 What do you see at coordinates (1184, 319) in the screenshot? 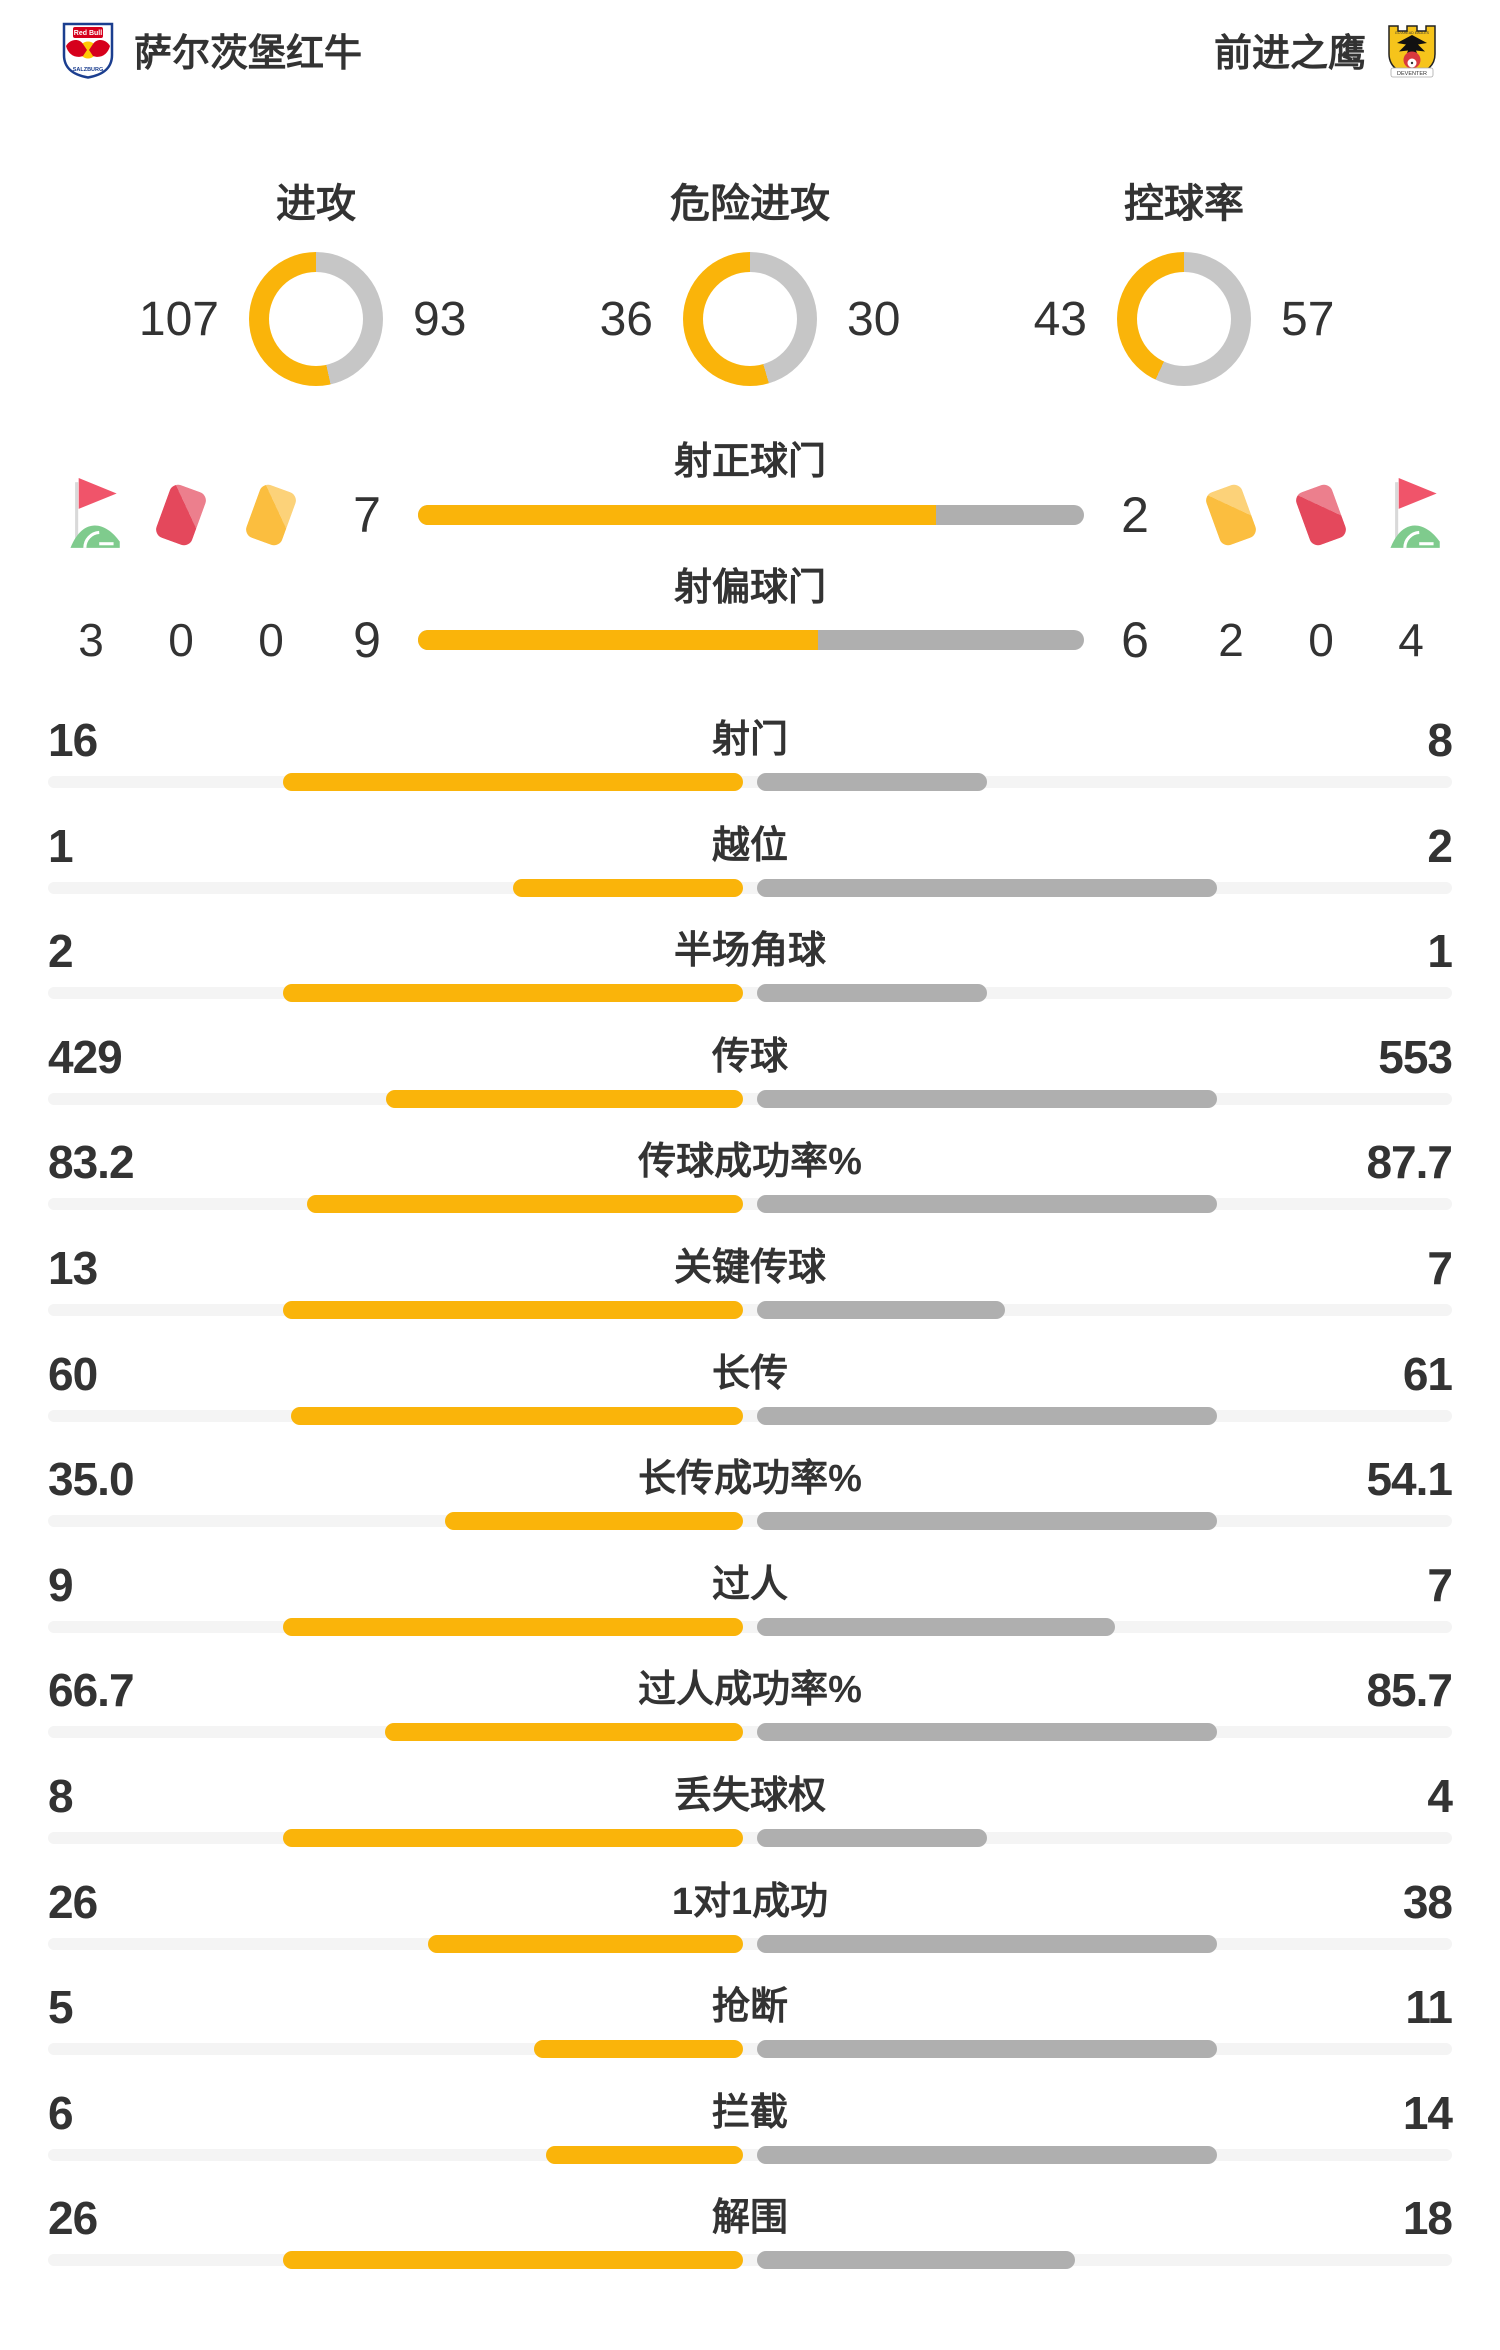
I see `donut-ring` at bounding box center [1184, 319].